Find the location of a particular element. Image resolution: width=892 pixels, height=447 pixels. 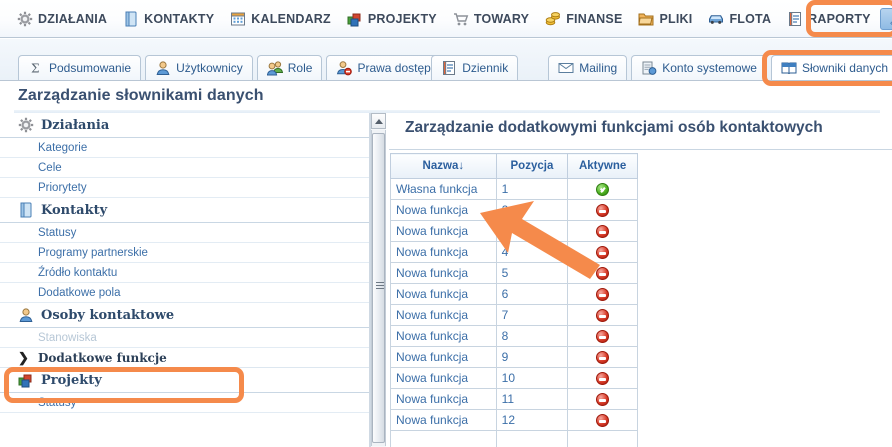

sidebar-scrollbar is located at coordinates (378, 280).